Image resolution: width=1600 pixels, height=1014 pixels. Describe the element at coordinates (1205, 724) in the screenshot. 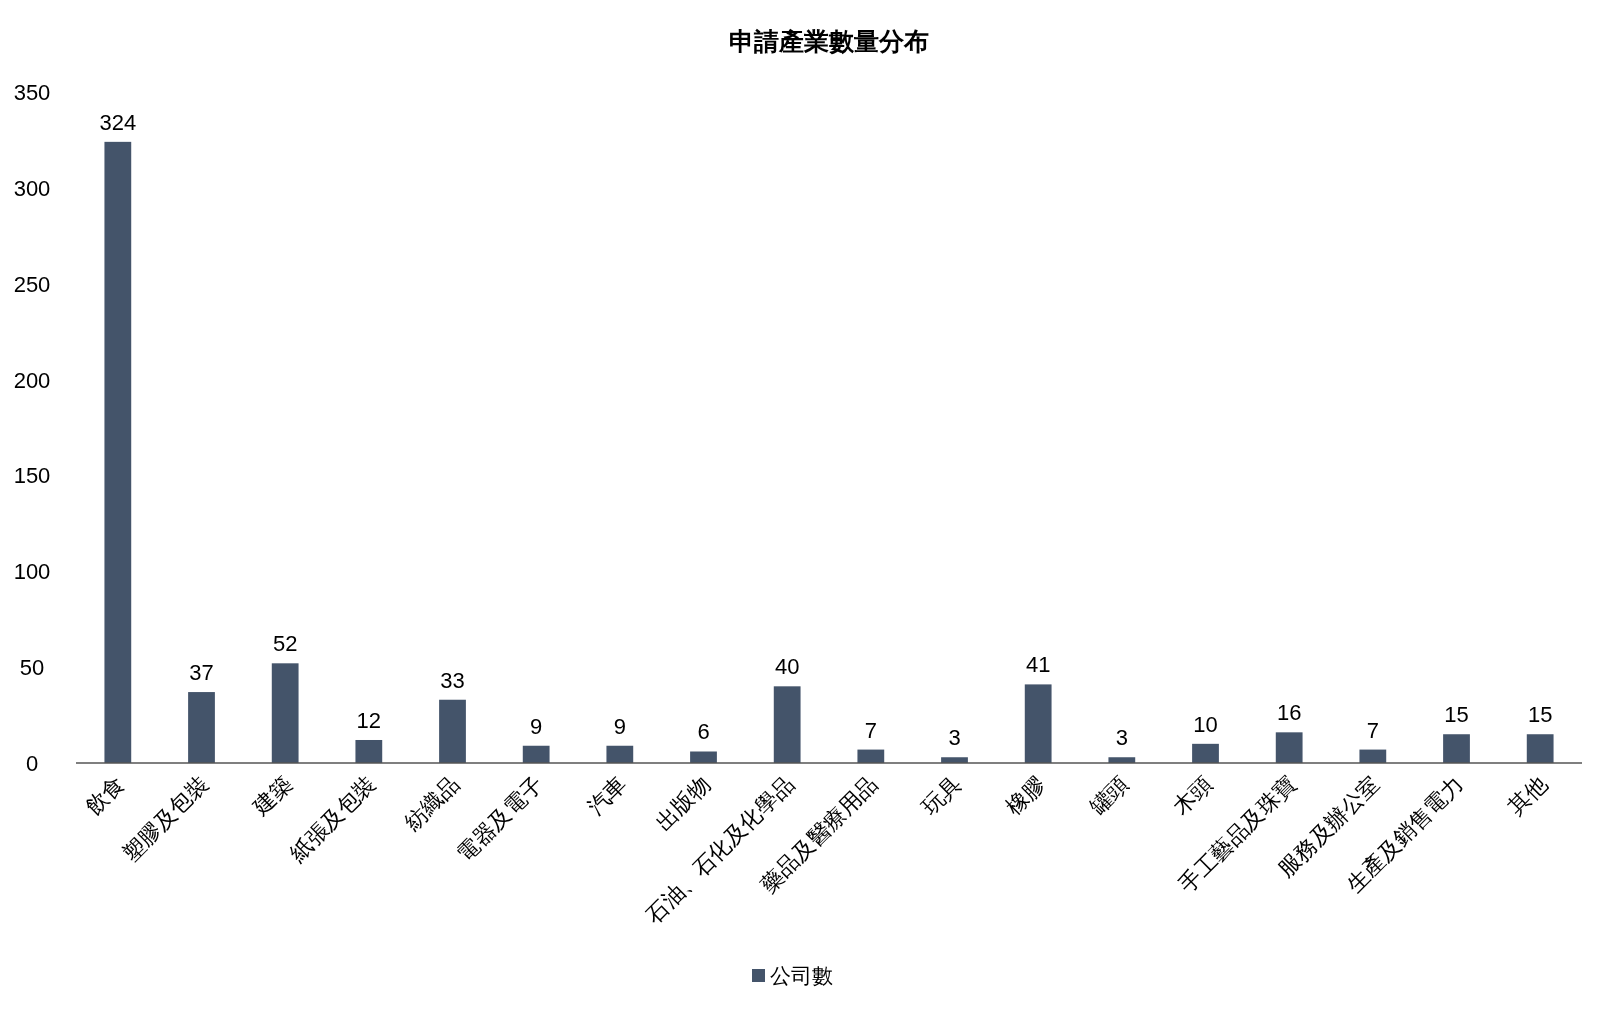

I see `data-label: 10` at that location.